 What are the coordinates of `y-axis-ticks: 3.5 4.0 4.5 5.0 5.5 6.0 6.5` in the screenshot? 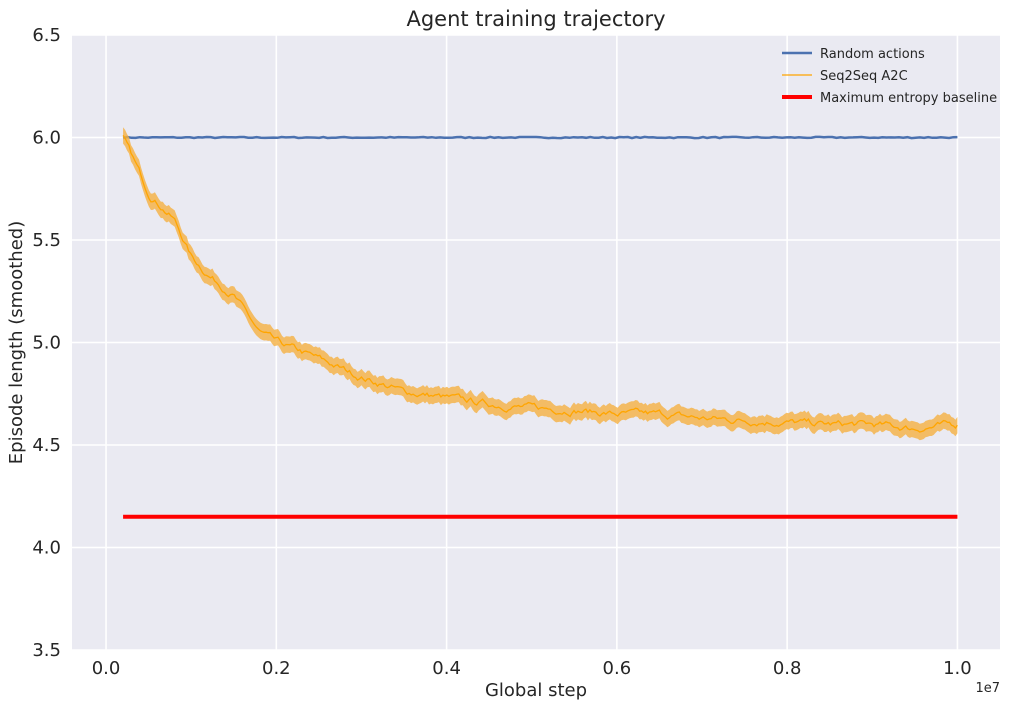 It's located at (46, 343).